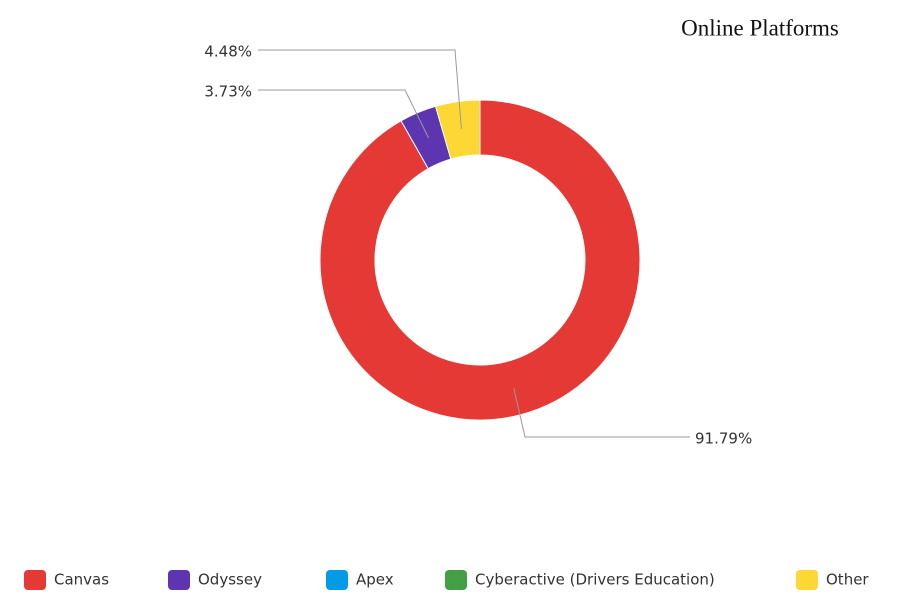  Describe the element at coordinates (595, 580) in the screenshot. I see `legend-label: Cyberactive (Drivers Education)` at that location.